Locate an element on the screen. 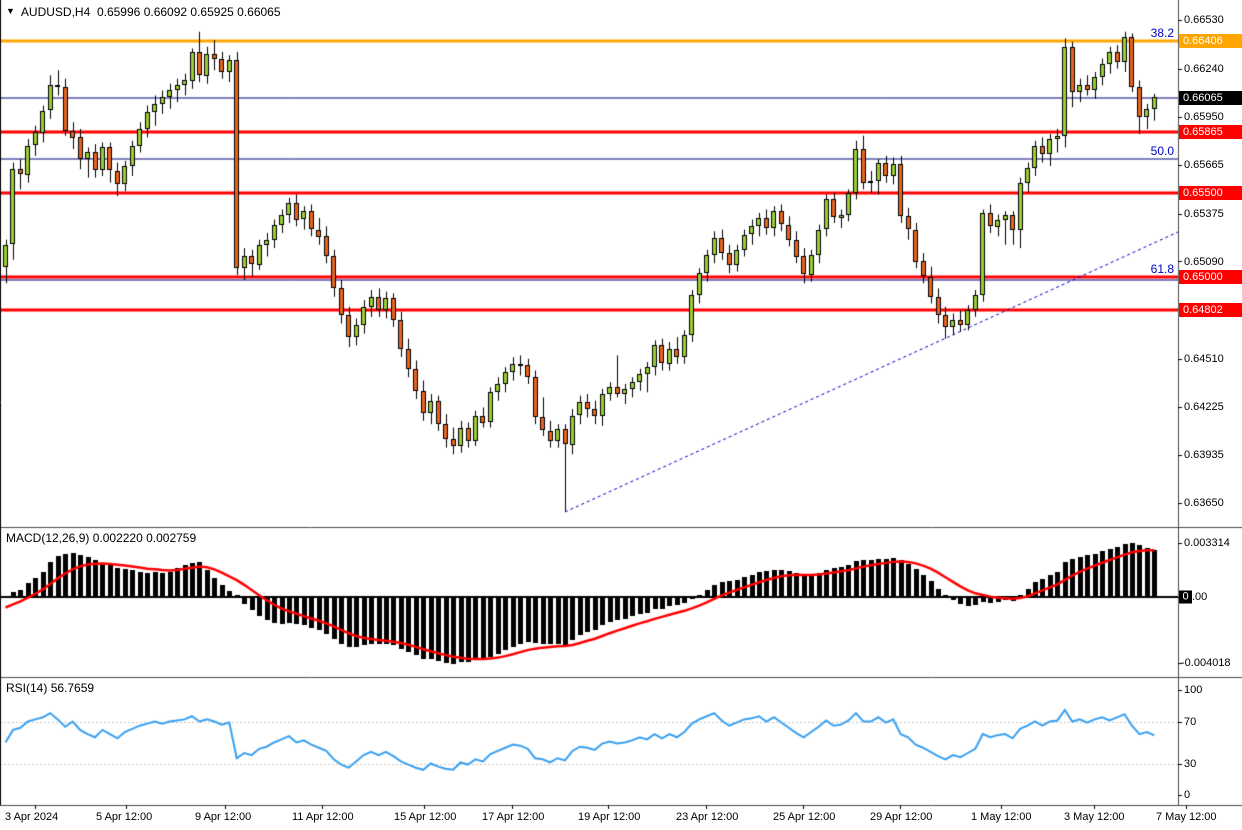 The width and height of the screenshot is (1242, 830). macd-zero-badge: 0 is located at coordinates (1185, 597).